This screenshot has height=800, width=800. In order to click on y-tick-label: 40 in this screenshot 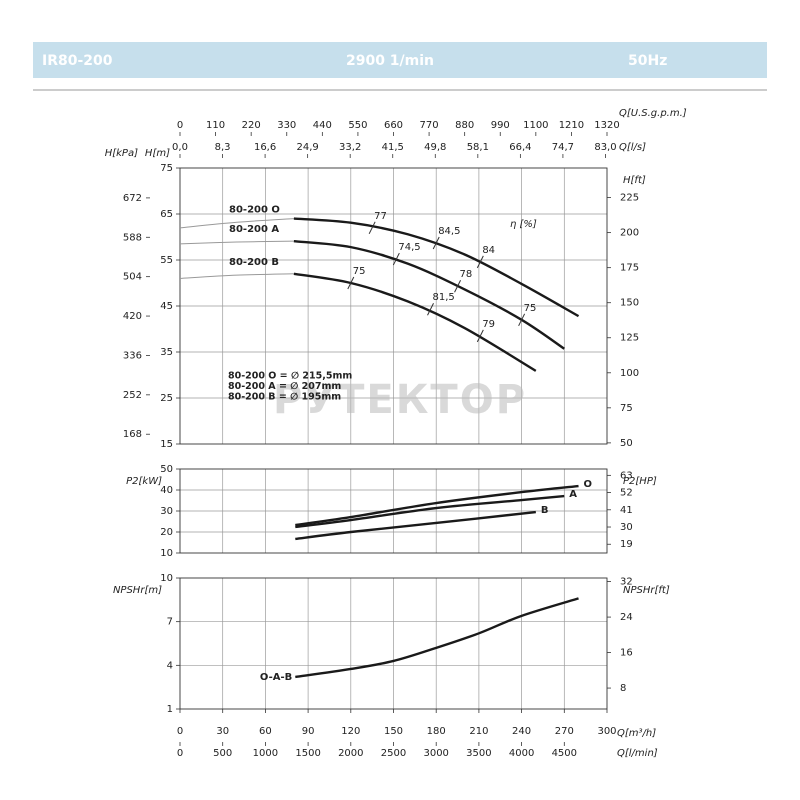, I will do `click(166, 490)`.